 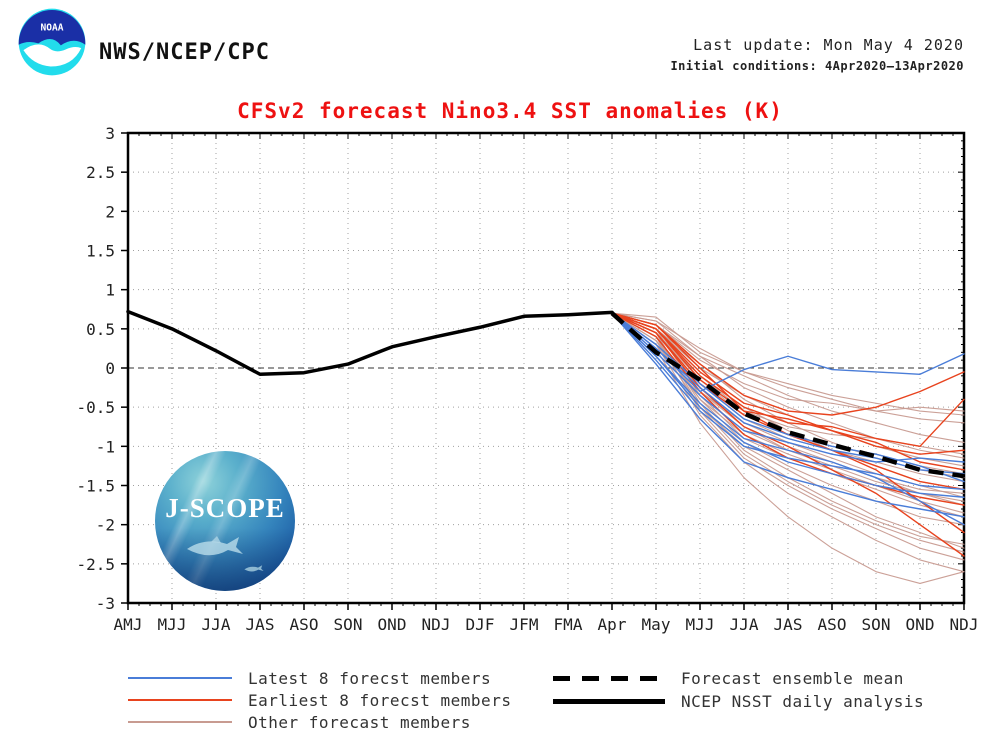 I want to click on svg-text: -0.5, so click(x=95, y=407).